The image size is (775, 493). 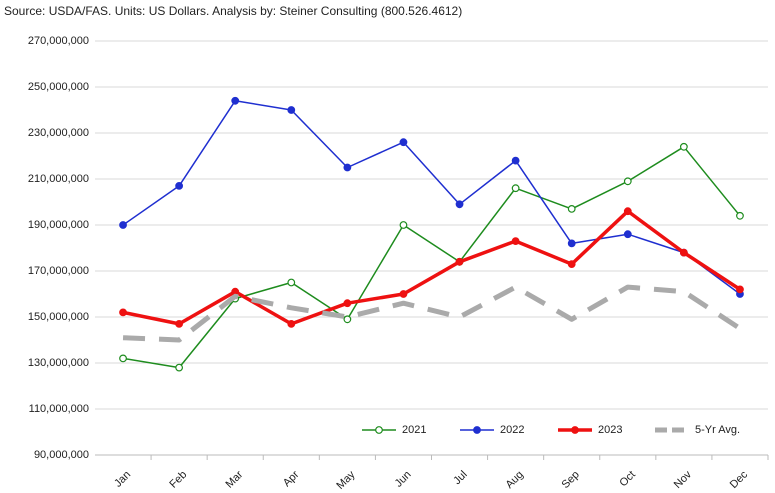 I want to click on y-tick-label: 230,000,000, so click(x=58, y=133).